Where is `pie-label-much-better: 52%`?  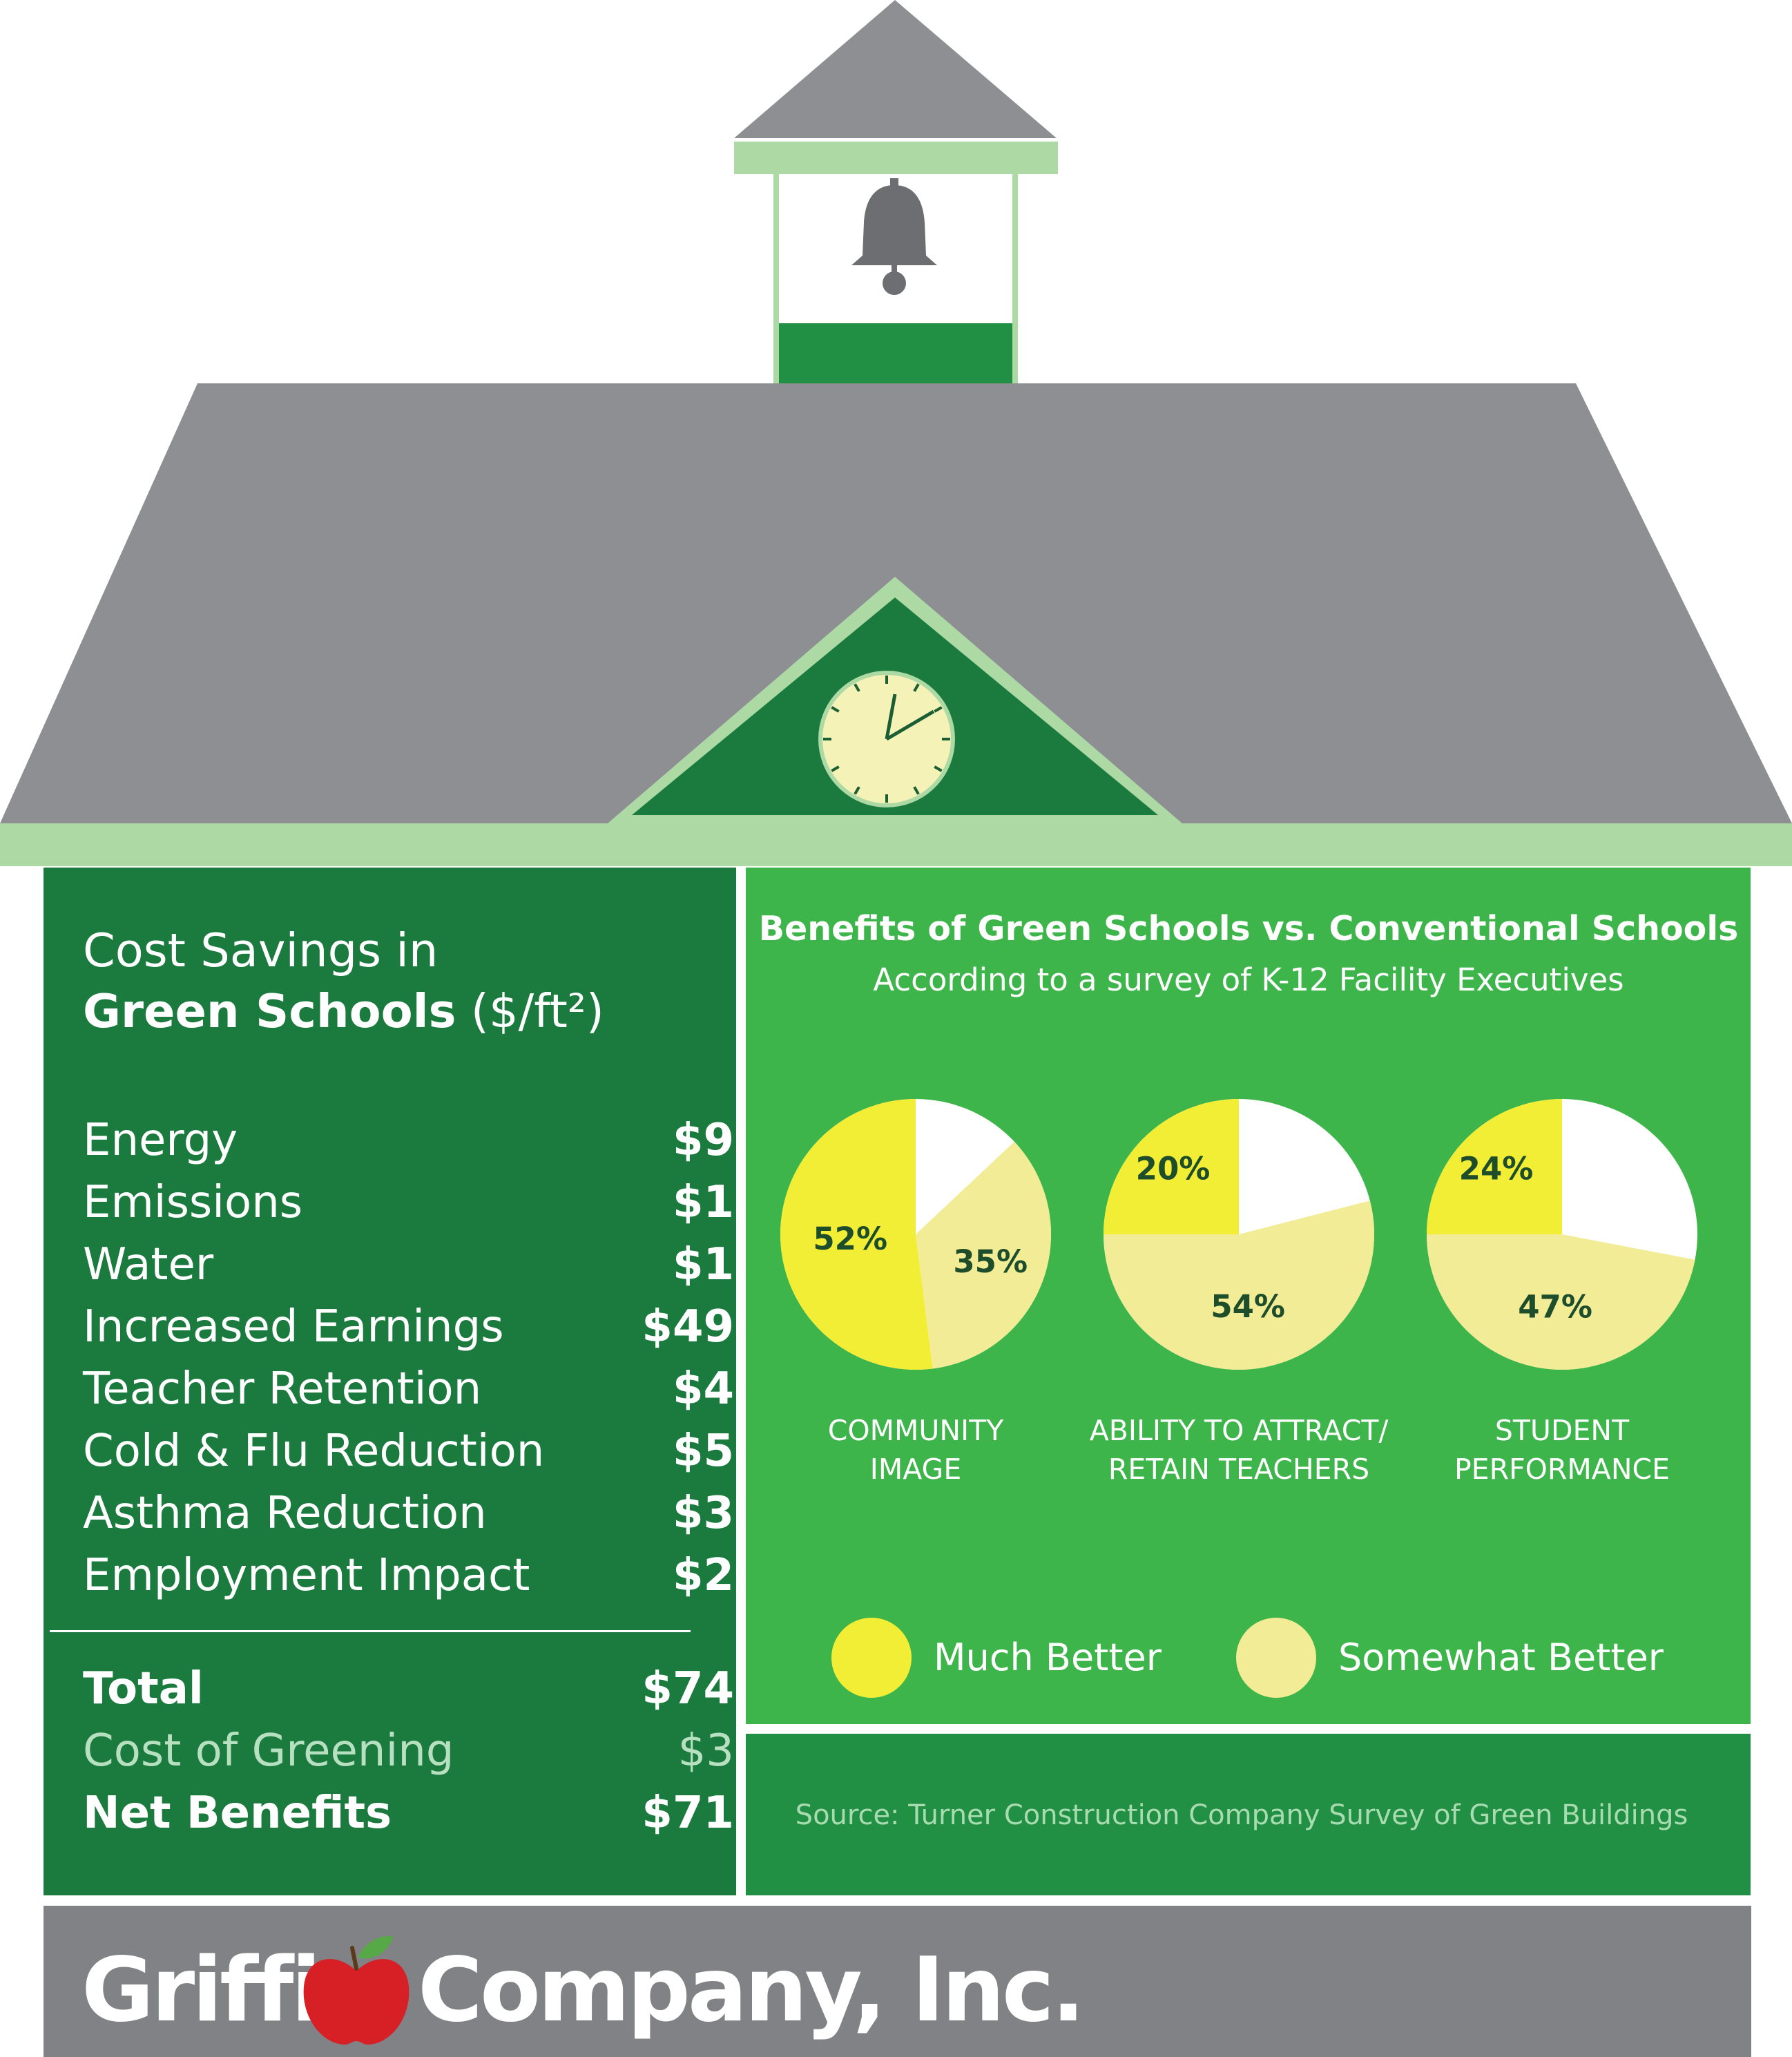
pie-label-much-better: 52% is located at coordinates (850, 1239).